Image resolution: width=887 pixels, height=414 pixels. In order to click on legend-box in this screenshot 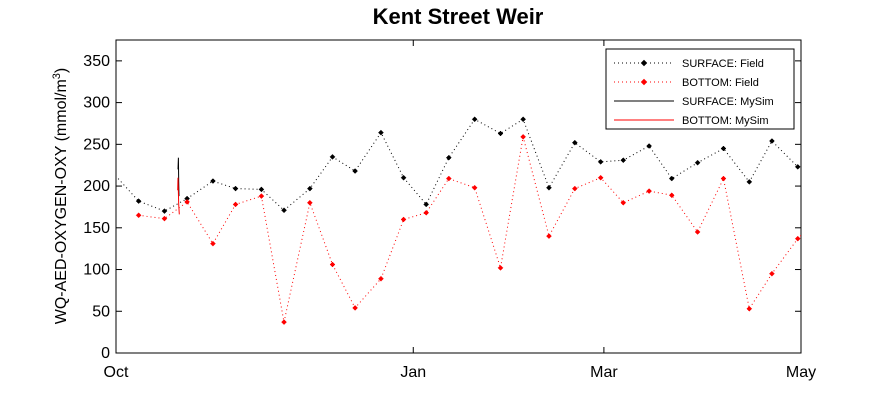, I will do `click(700, 89)`.